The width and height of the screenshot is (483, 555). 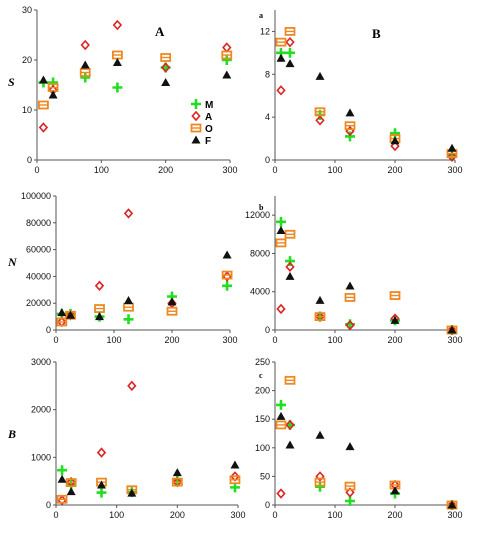 What do you see at coordinates (265, 31) in the screenshot?
I see `y-tick-label: 12` at bounding box center [265, 31].